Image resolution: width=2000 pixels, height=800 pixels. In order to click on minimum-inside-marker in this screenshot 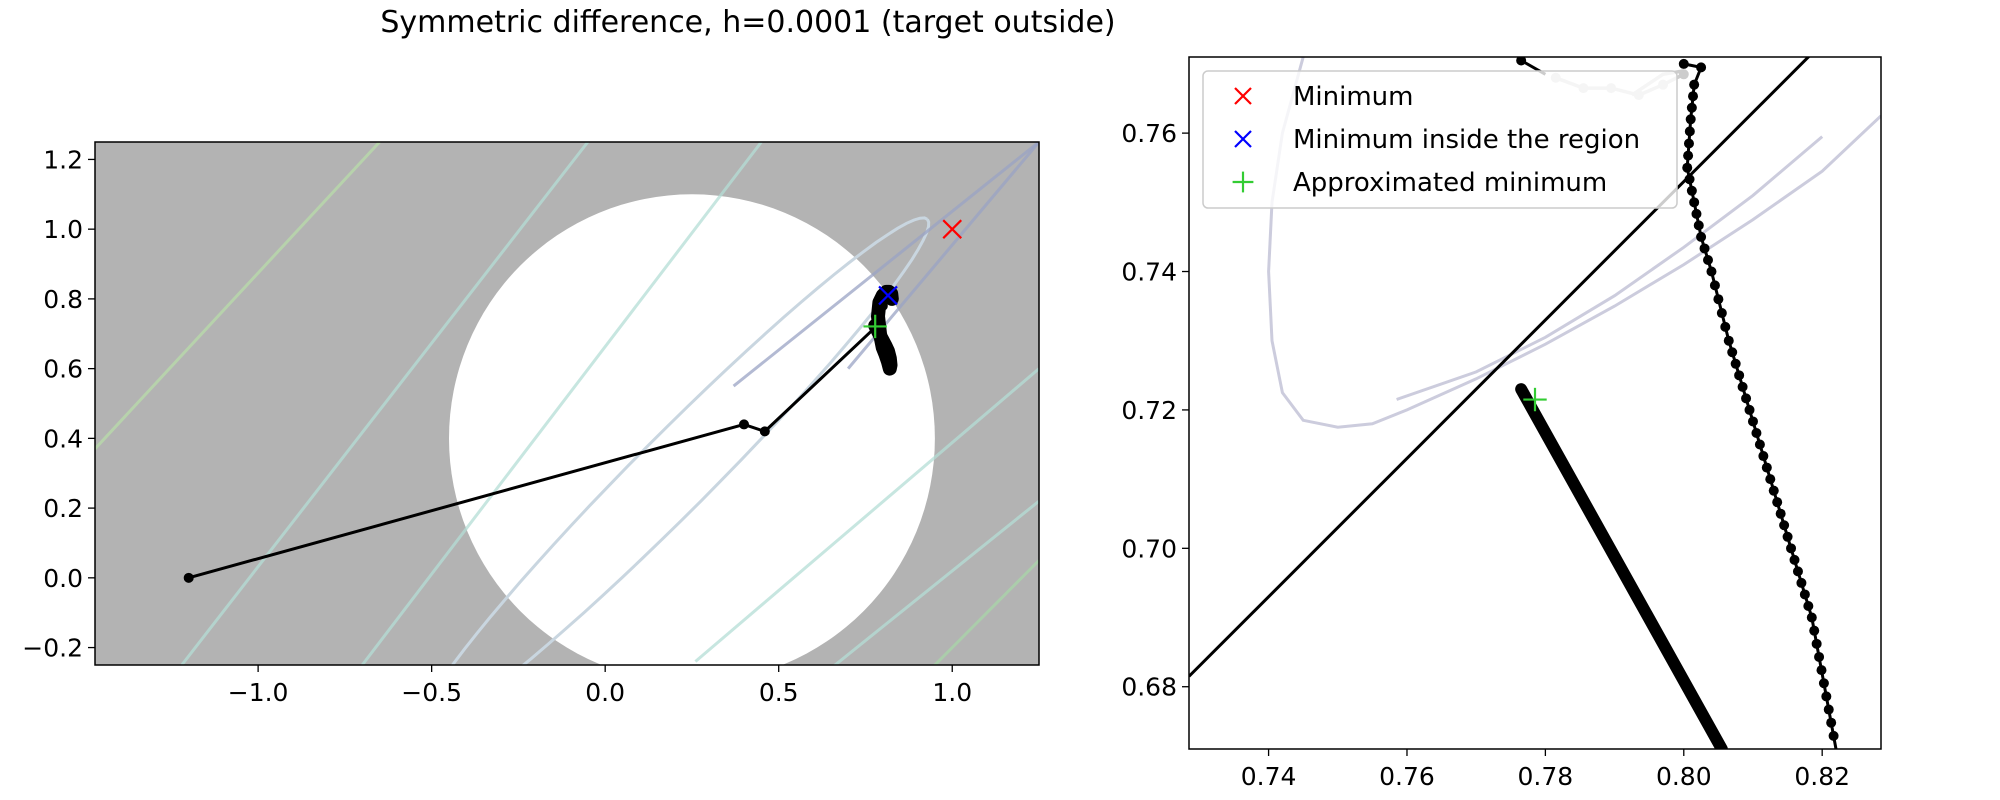, I will do `click(888, 295)`.